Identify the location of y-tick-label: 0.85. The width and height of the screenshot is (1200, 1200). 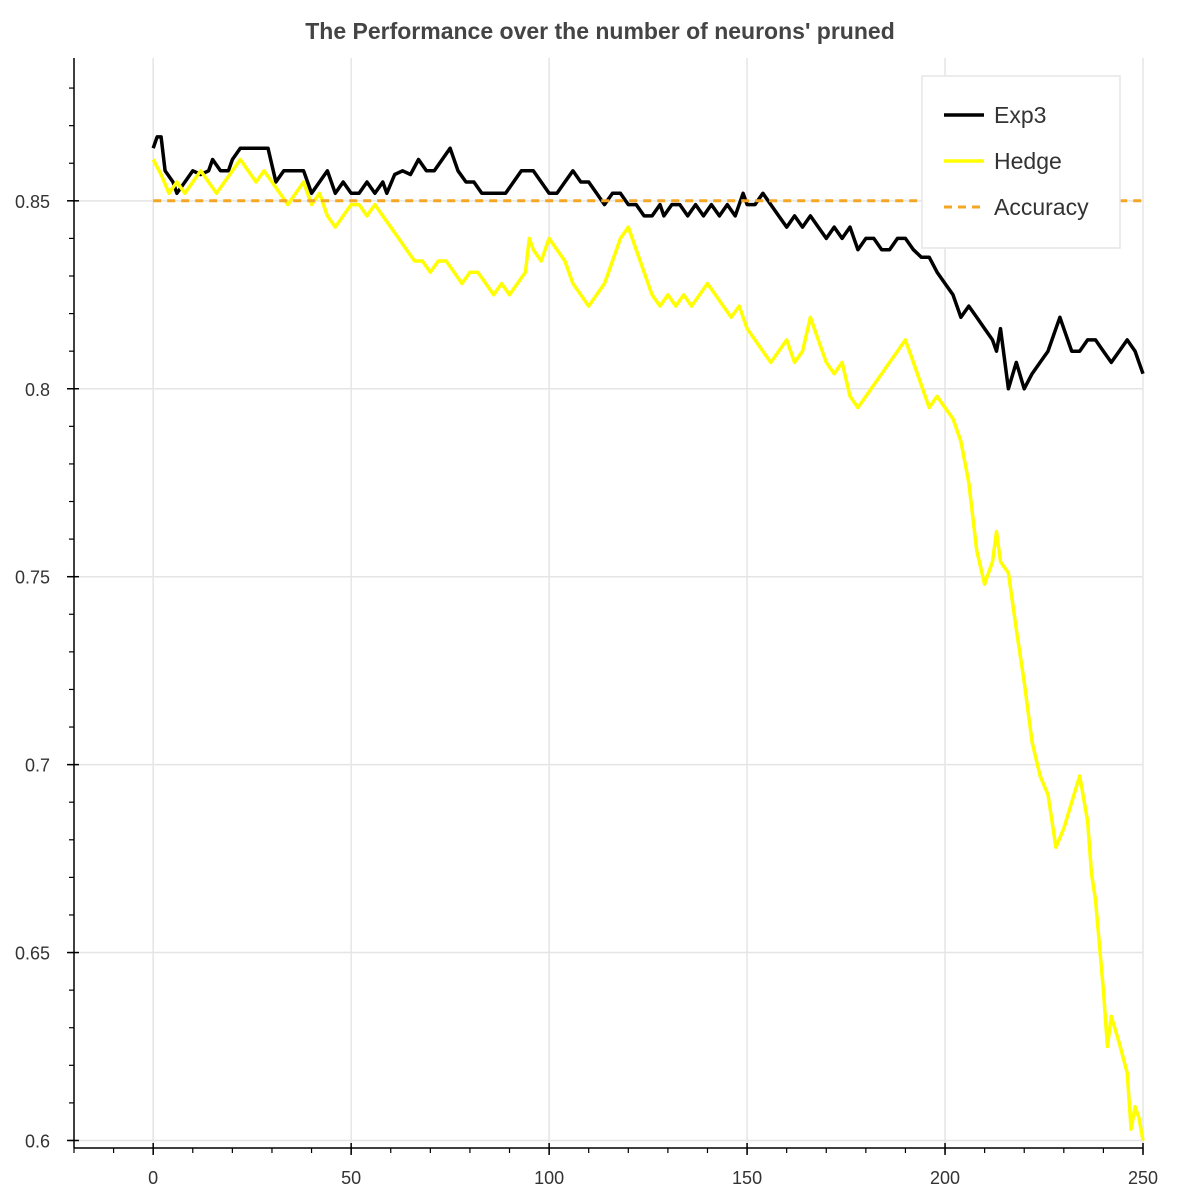
(32, 202).